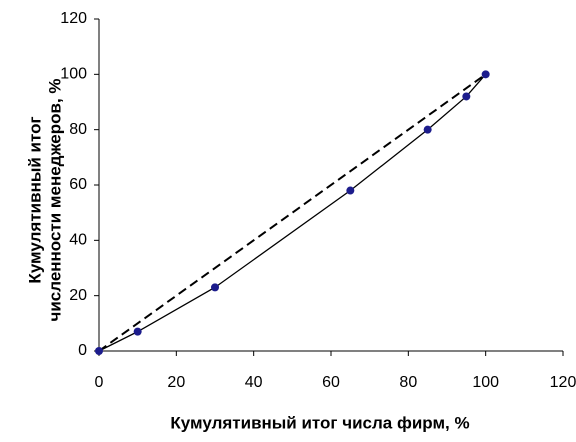  I want to click on y-axis-label: Кумулятивный итог, so click(34, 199).